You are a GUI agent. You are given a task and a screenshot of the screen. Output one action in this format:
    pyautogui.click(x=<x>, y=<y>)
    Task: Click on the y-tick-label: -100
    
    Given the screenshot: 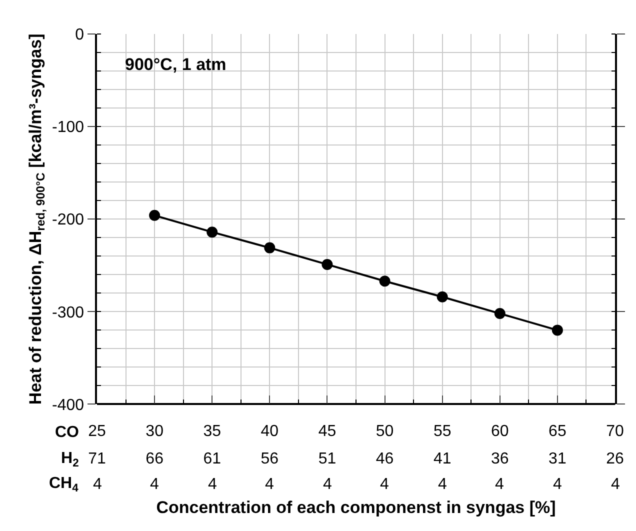 What is the action you would take?
    pyautogui.click(x=68, y=127)
    